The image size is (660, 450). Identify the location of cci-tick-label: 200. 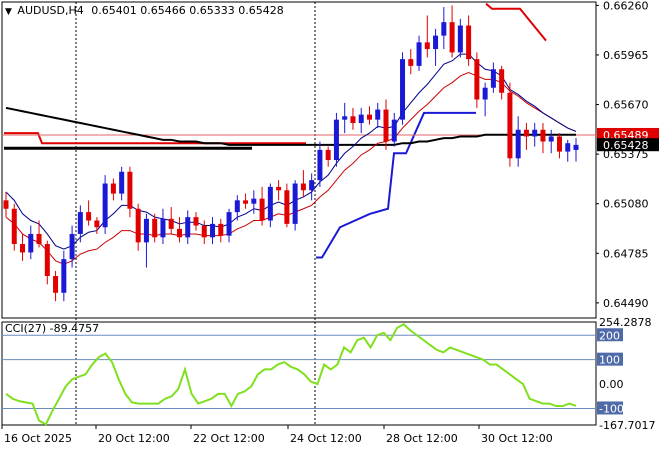
(609, 335).